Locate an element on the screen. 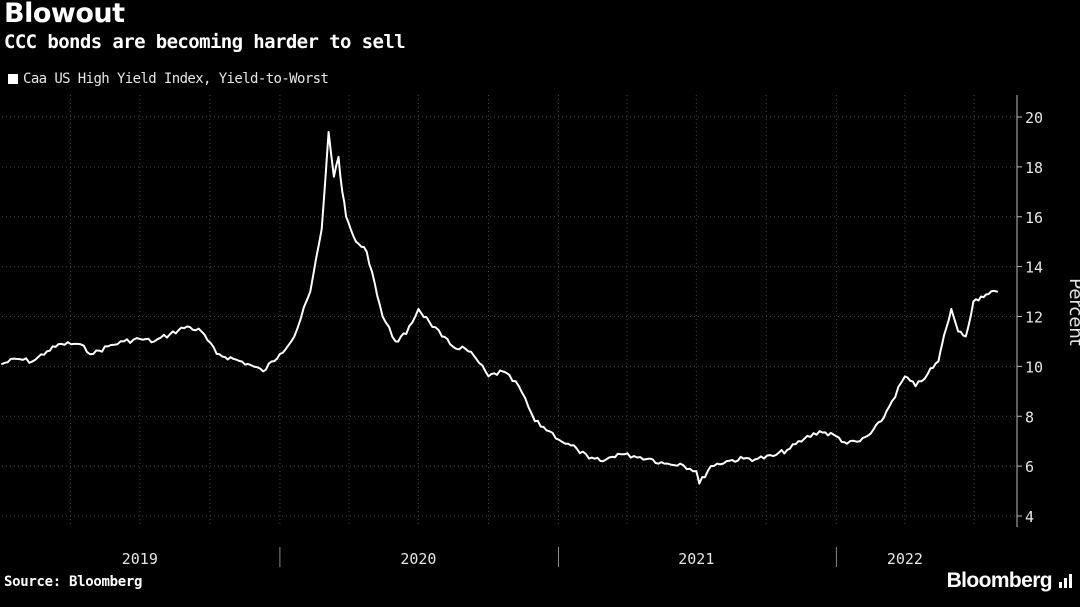  legend: Caa US High Yield Index, Yield-to-Worst is located at coordinates (168, 79).